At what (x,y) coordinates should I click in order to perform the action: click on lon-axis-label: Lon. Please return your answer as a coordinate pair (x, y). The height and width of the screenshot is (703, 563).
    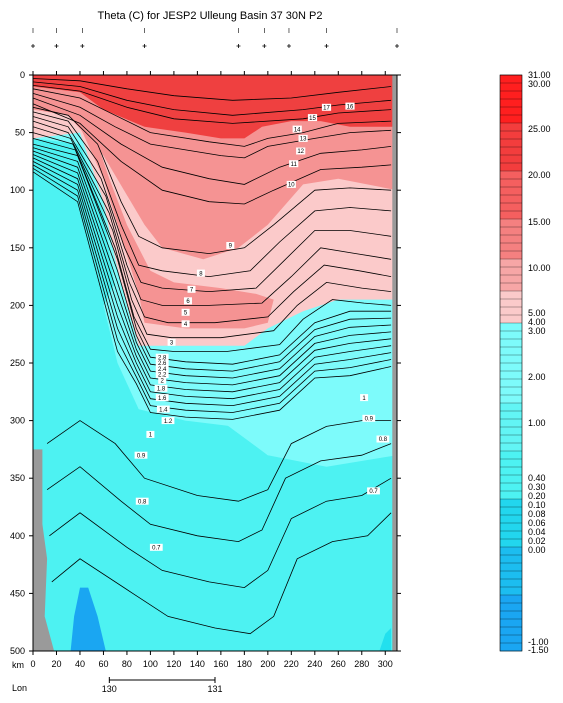
    Looking at the image, I should click on (19, 688).